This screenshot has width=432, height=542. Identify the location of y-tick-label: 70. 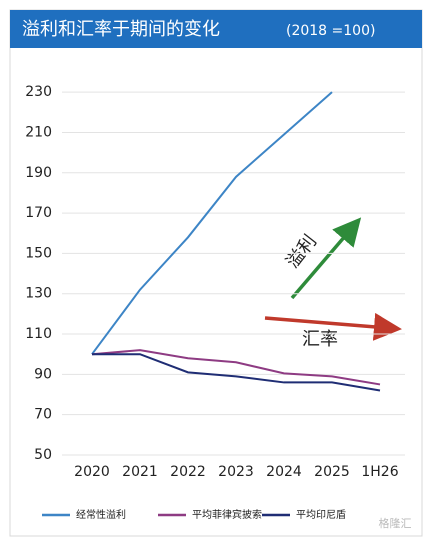
(43, 415).